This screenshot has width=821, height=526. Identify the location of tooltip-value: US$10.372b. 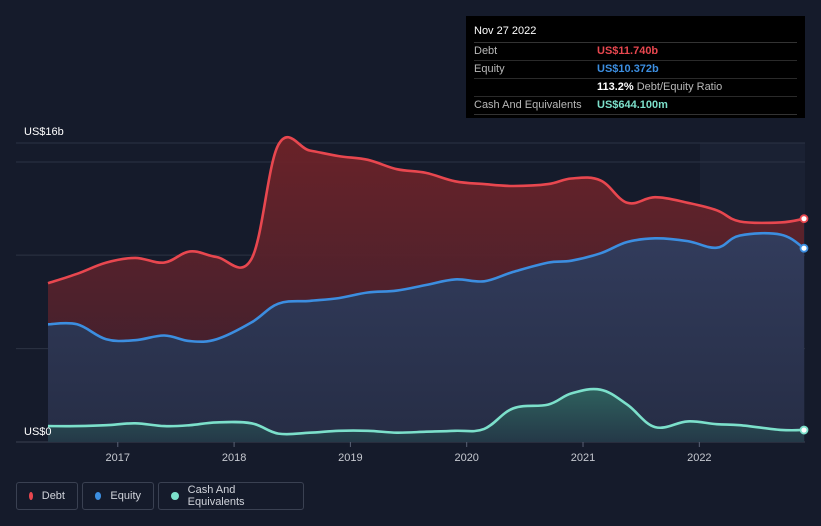
(628, 69).